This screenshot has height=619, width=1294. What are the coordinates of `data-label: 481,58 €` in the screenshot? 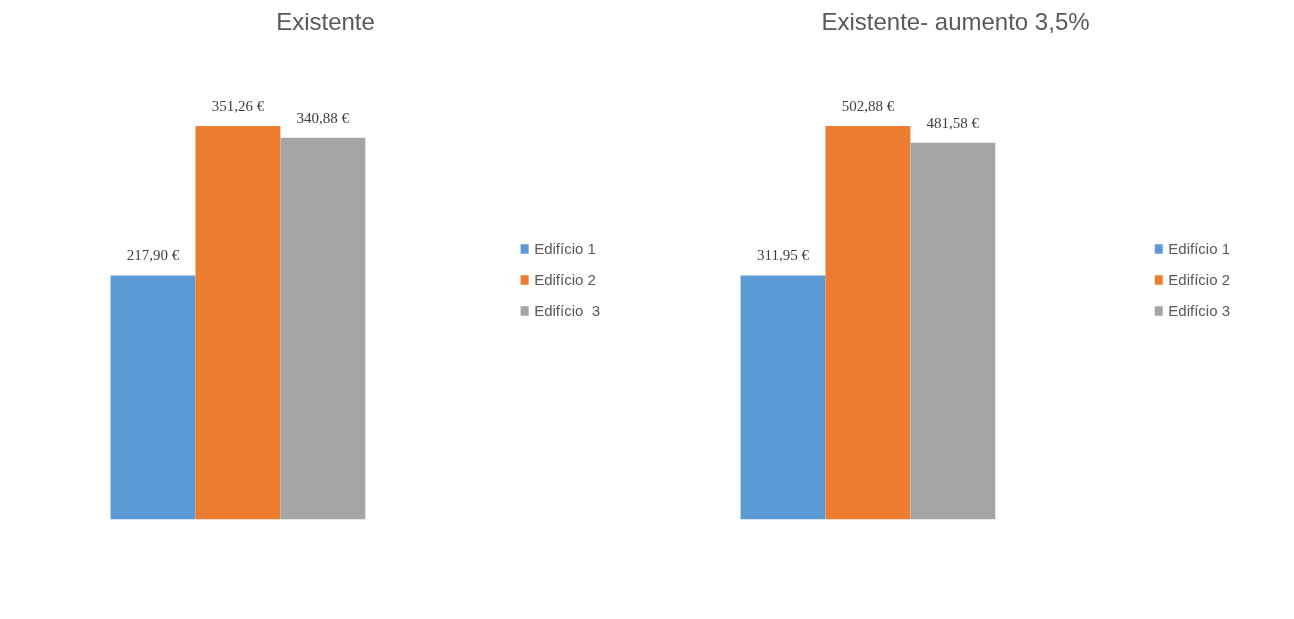 It's located at (953, 122).